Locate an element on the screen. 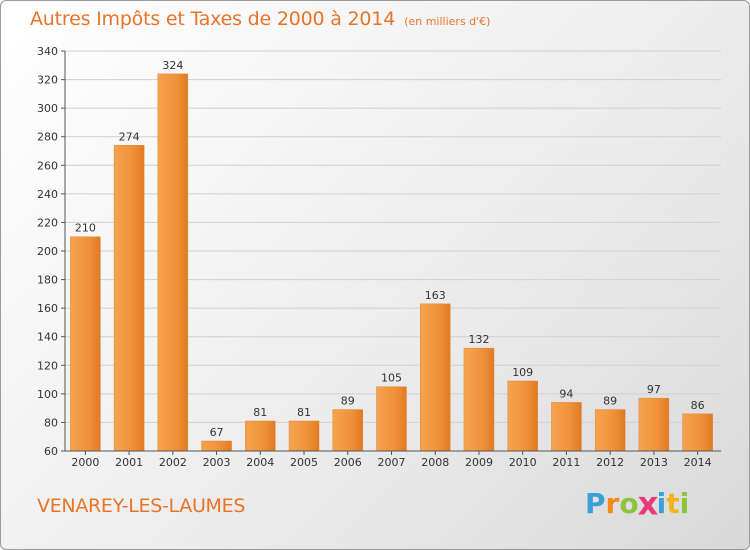 This screenshot has width=750, height=550. y-tick-label: 340 is located at coordinates (47, 51).